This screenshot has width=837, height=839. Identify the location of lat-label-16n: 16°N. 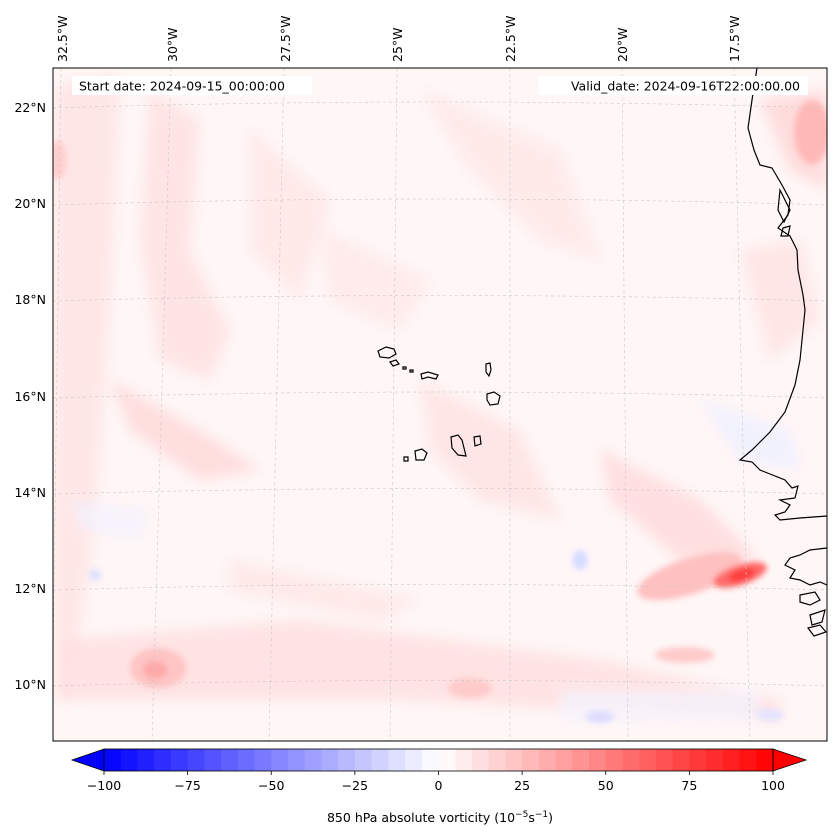
(30, 396).